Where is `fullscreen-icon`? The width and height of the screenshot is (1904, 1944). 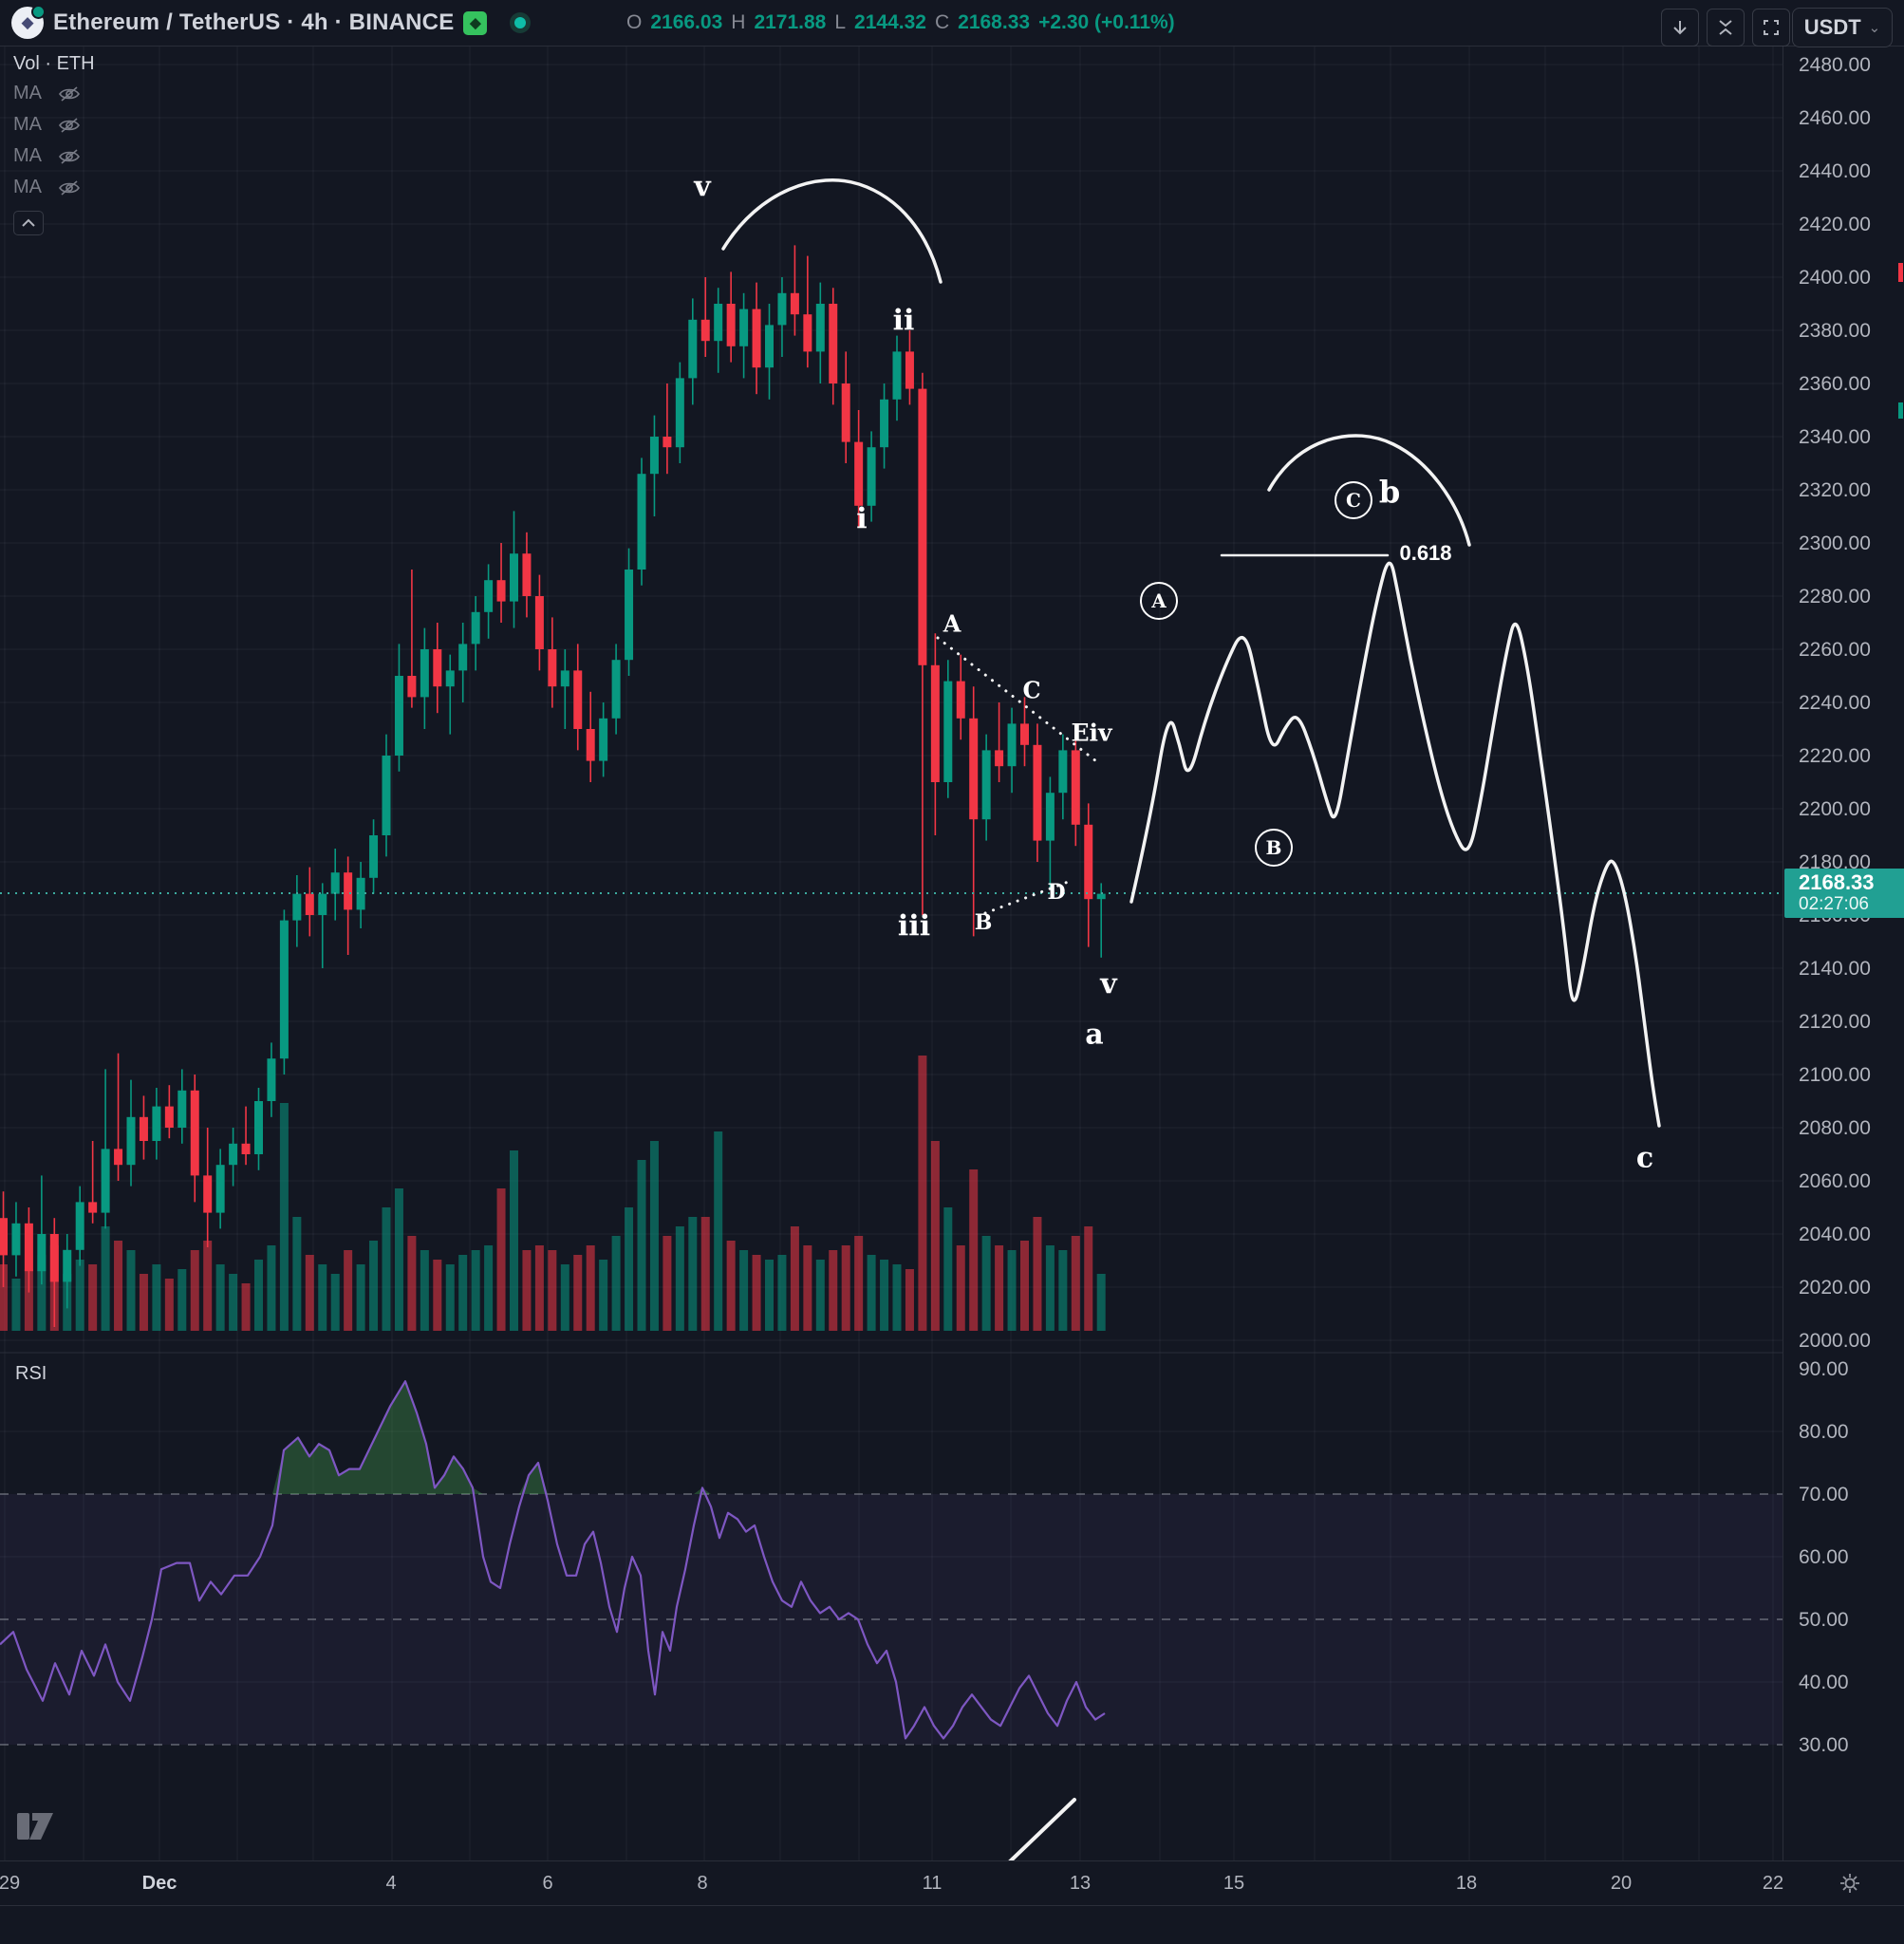 fullscreen-icon is located at coordinates (1771, 28).